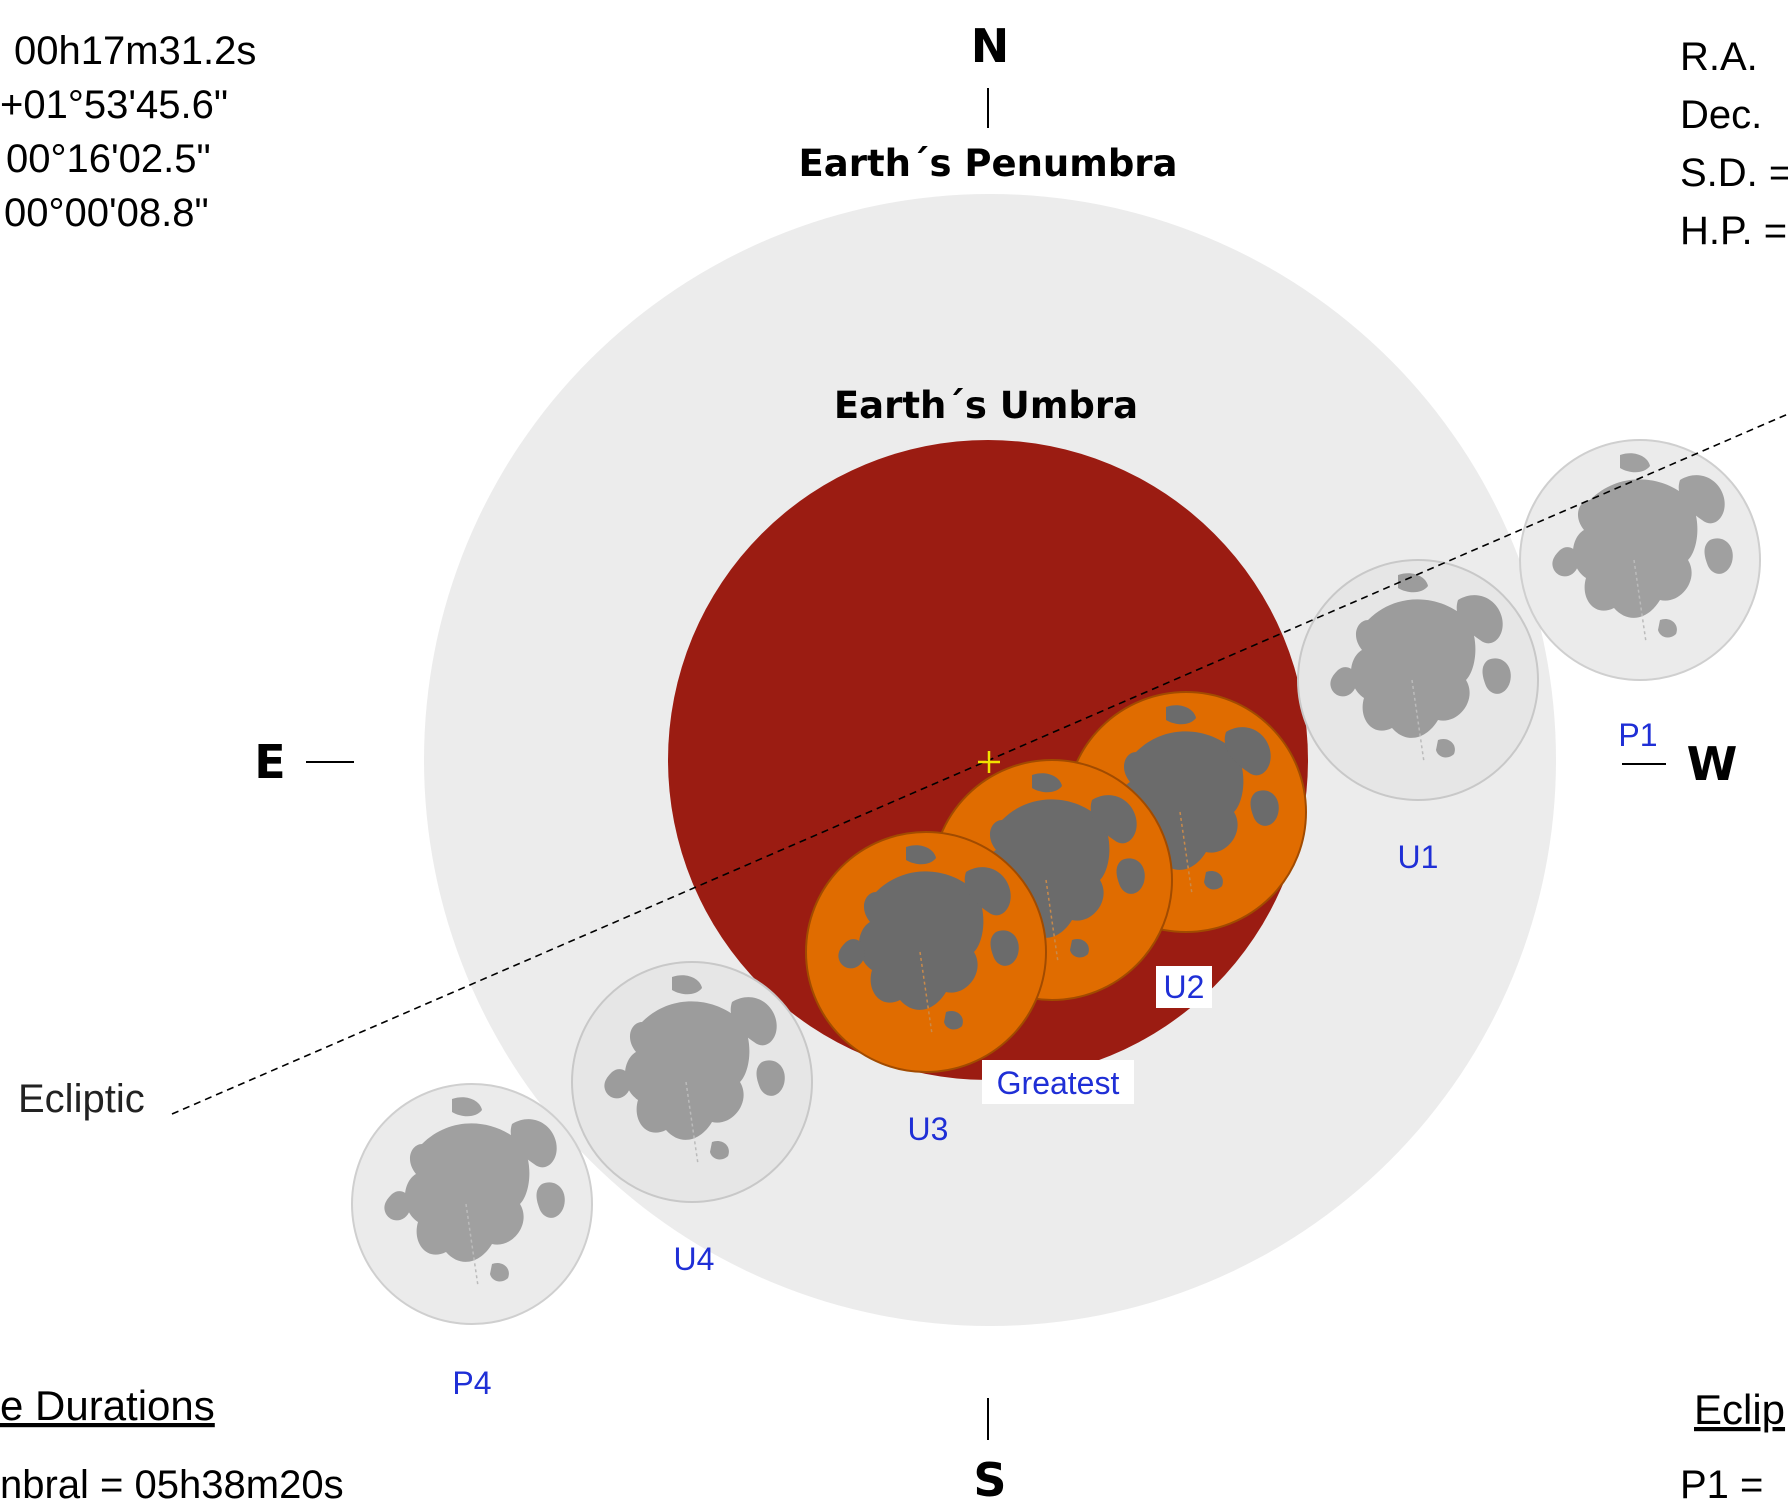 The width and height of the screenshot is (1788, 1500). What do you see at coordinates (472, 1204) in the screenshot?
I see `moon-p4` at bounding box center [472, 1204].